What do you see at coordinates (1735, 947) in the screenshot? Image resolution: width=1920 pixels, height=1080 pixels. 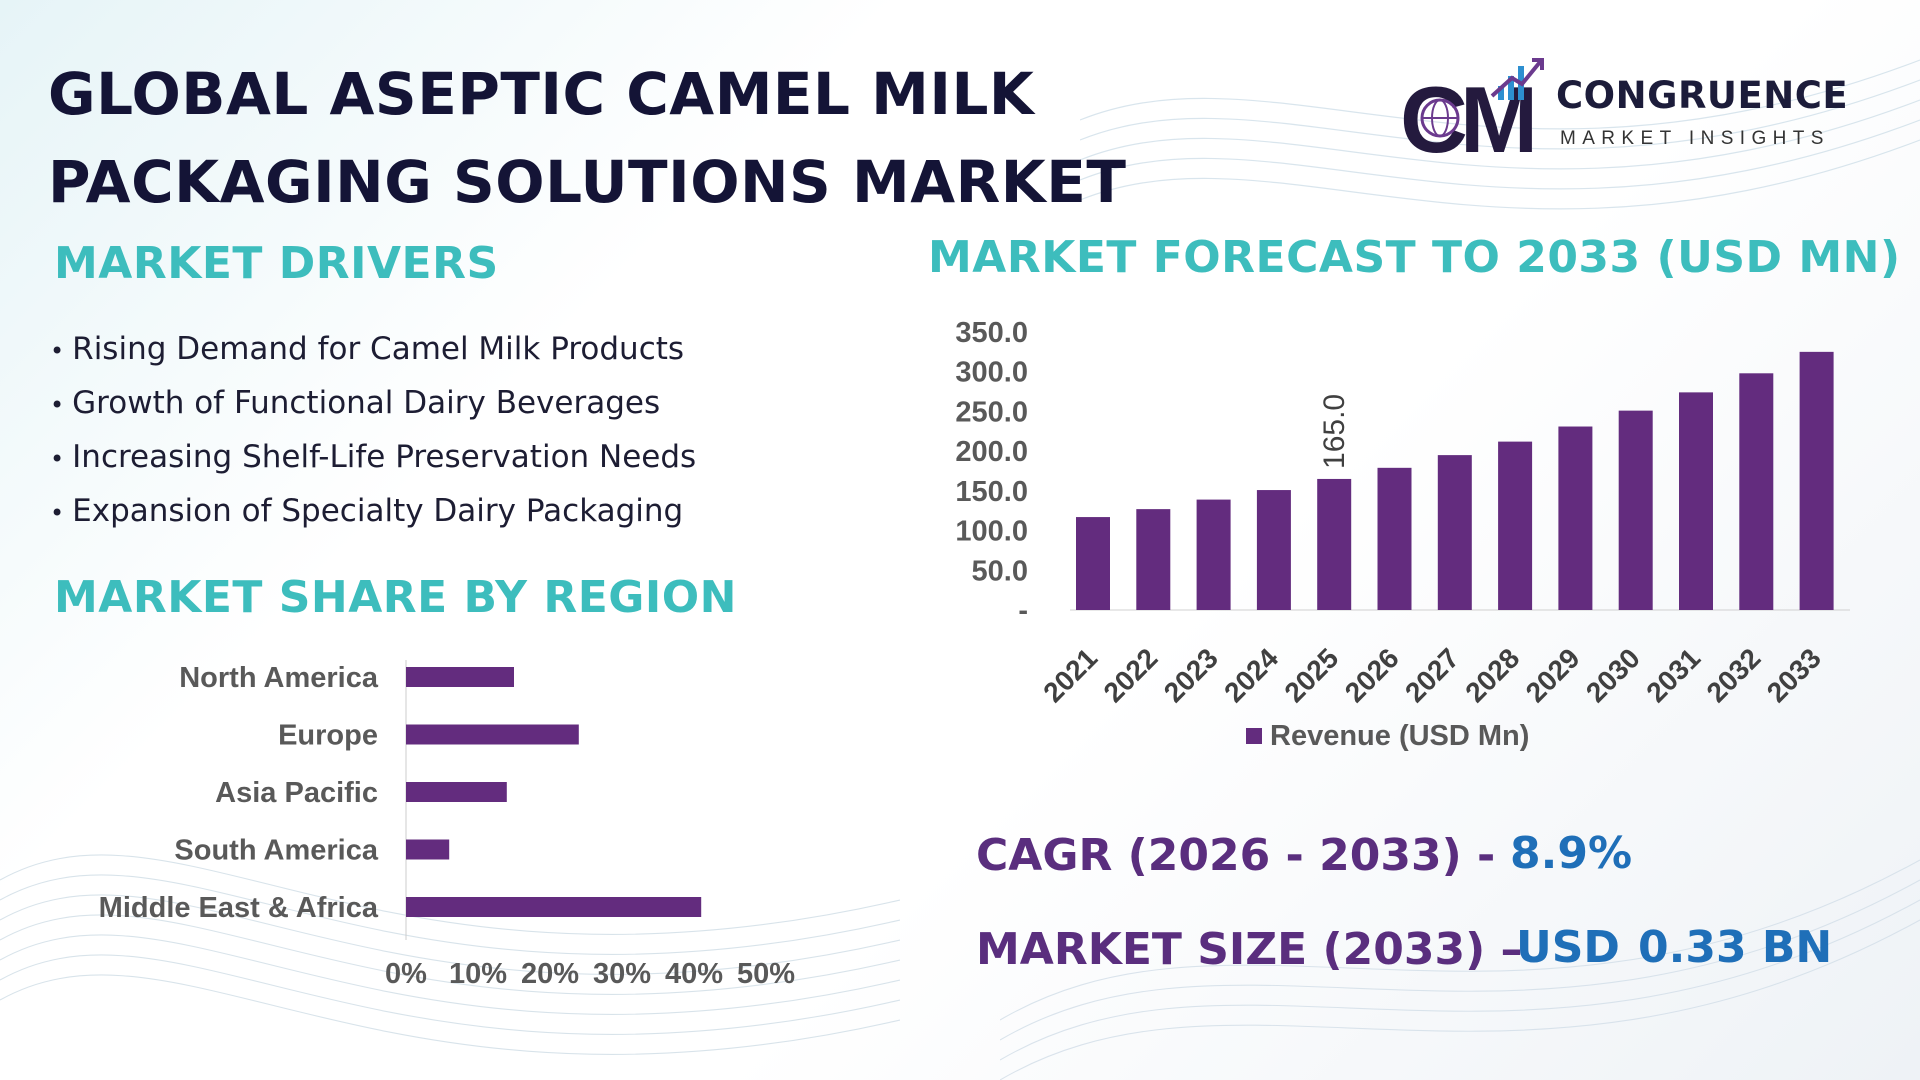 I see `market-size-value: 0.33 BN` at bounding box center [1735, 947].